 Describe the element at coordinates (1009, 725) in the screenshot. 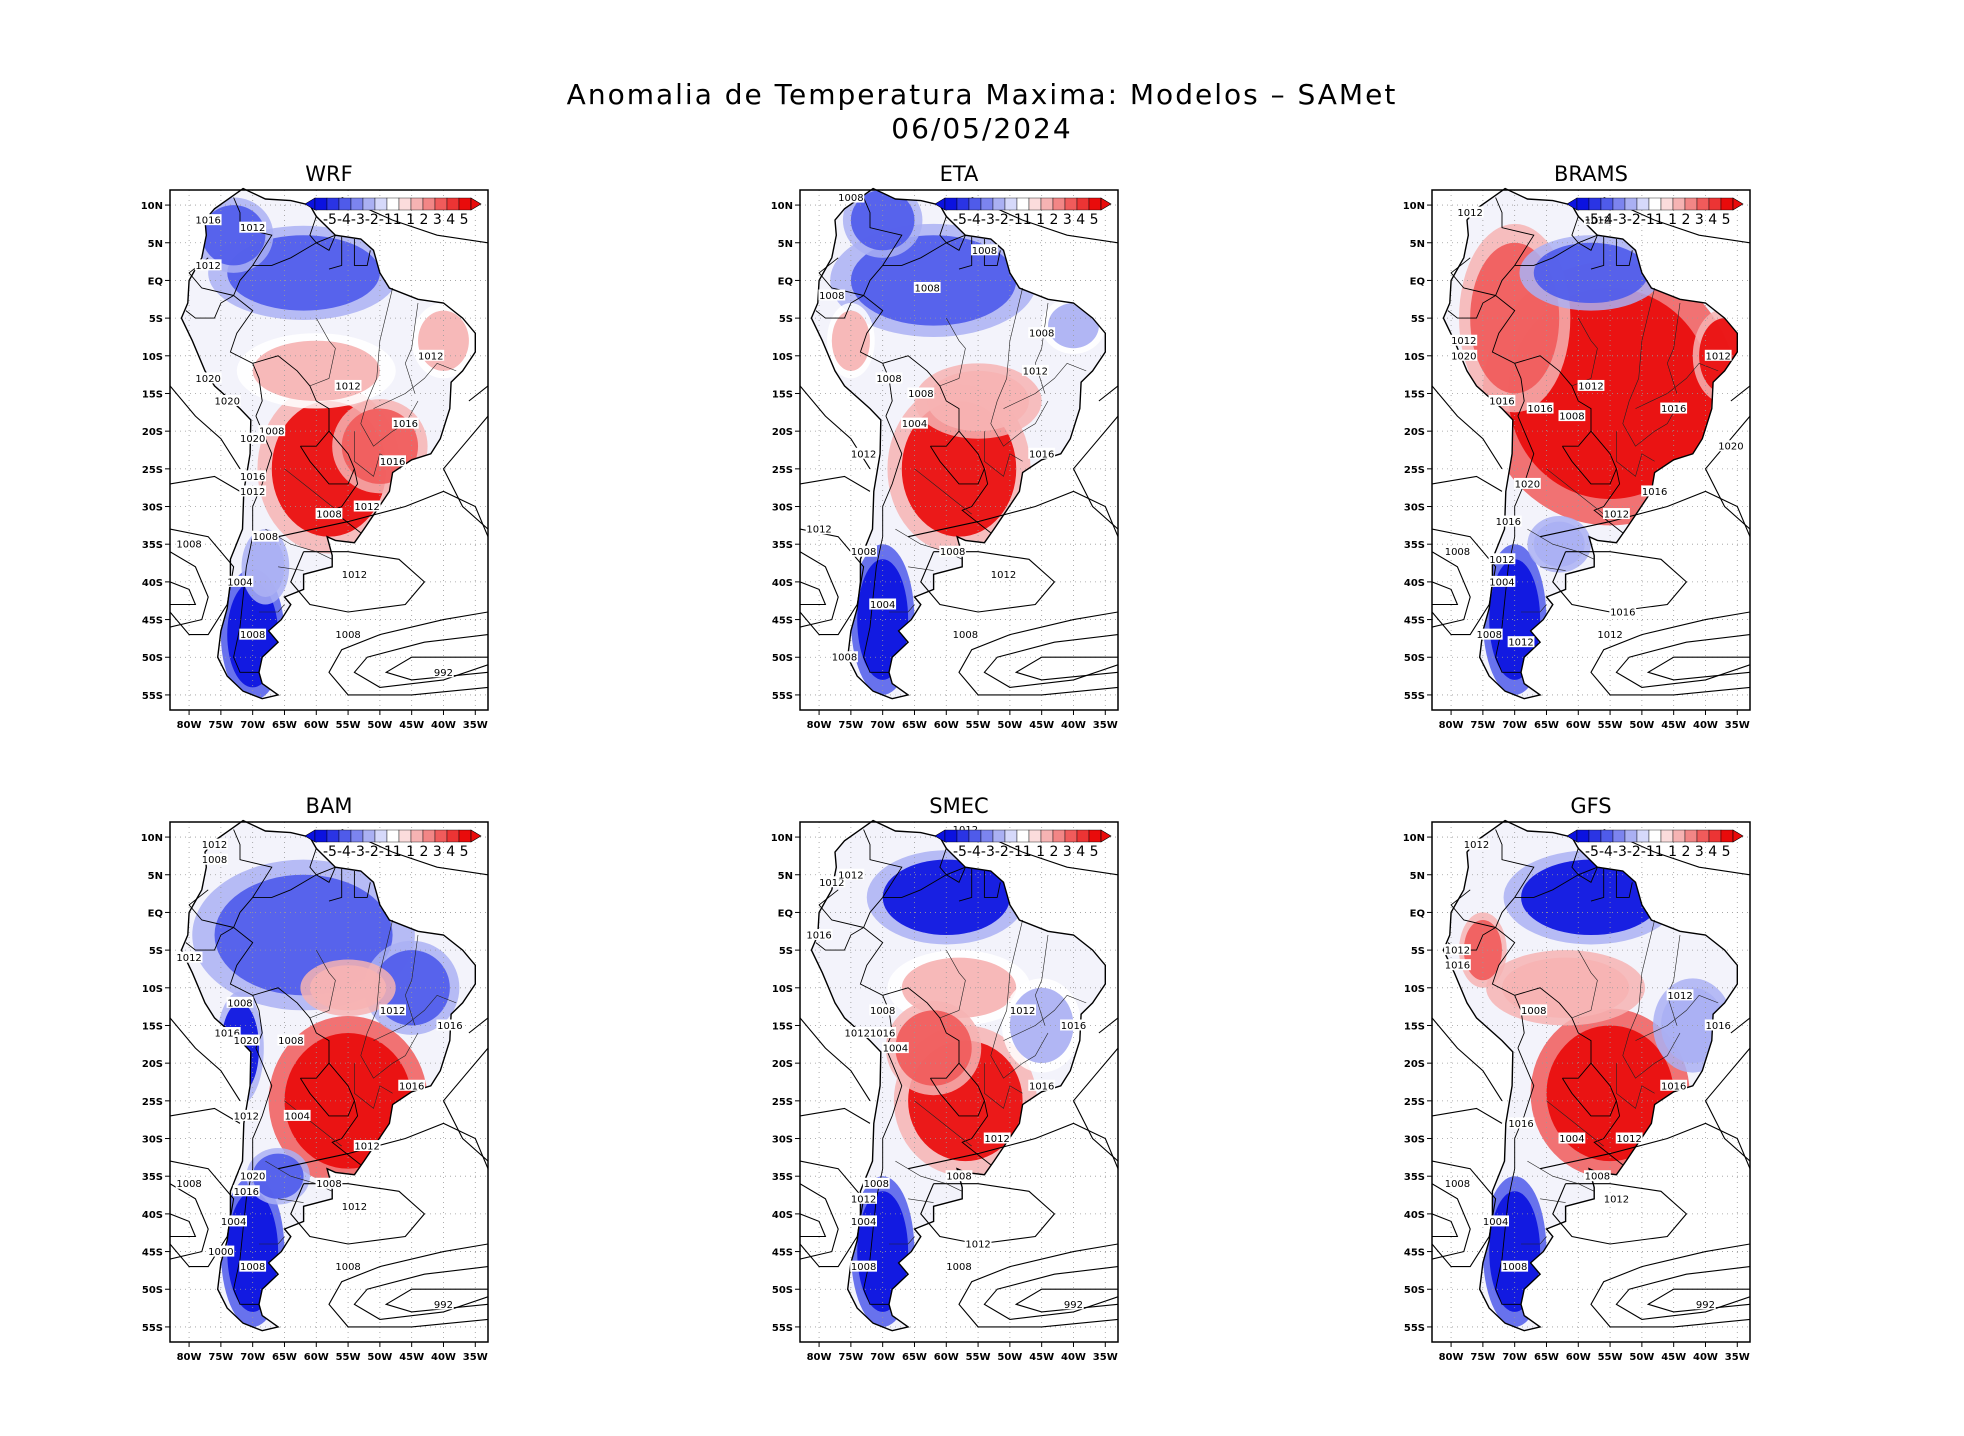

I see `lon-tick-label: 50W` at that location.